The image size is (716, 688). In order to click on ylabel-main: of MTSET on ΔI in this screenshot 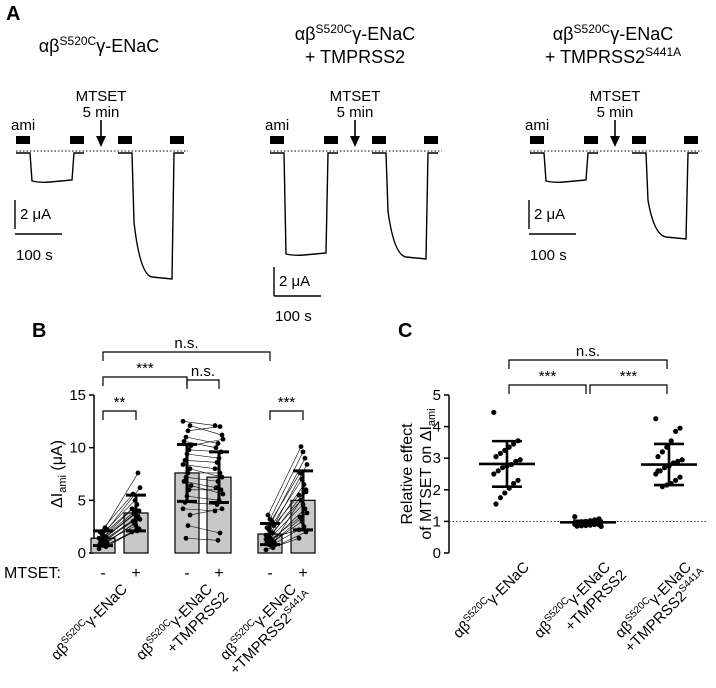, I will do `click(426, 483)`.